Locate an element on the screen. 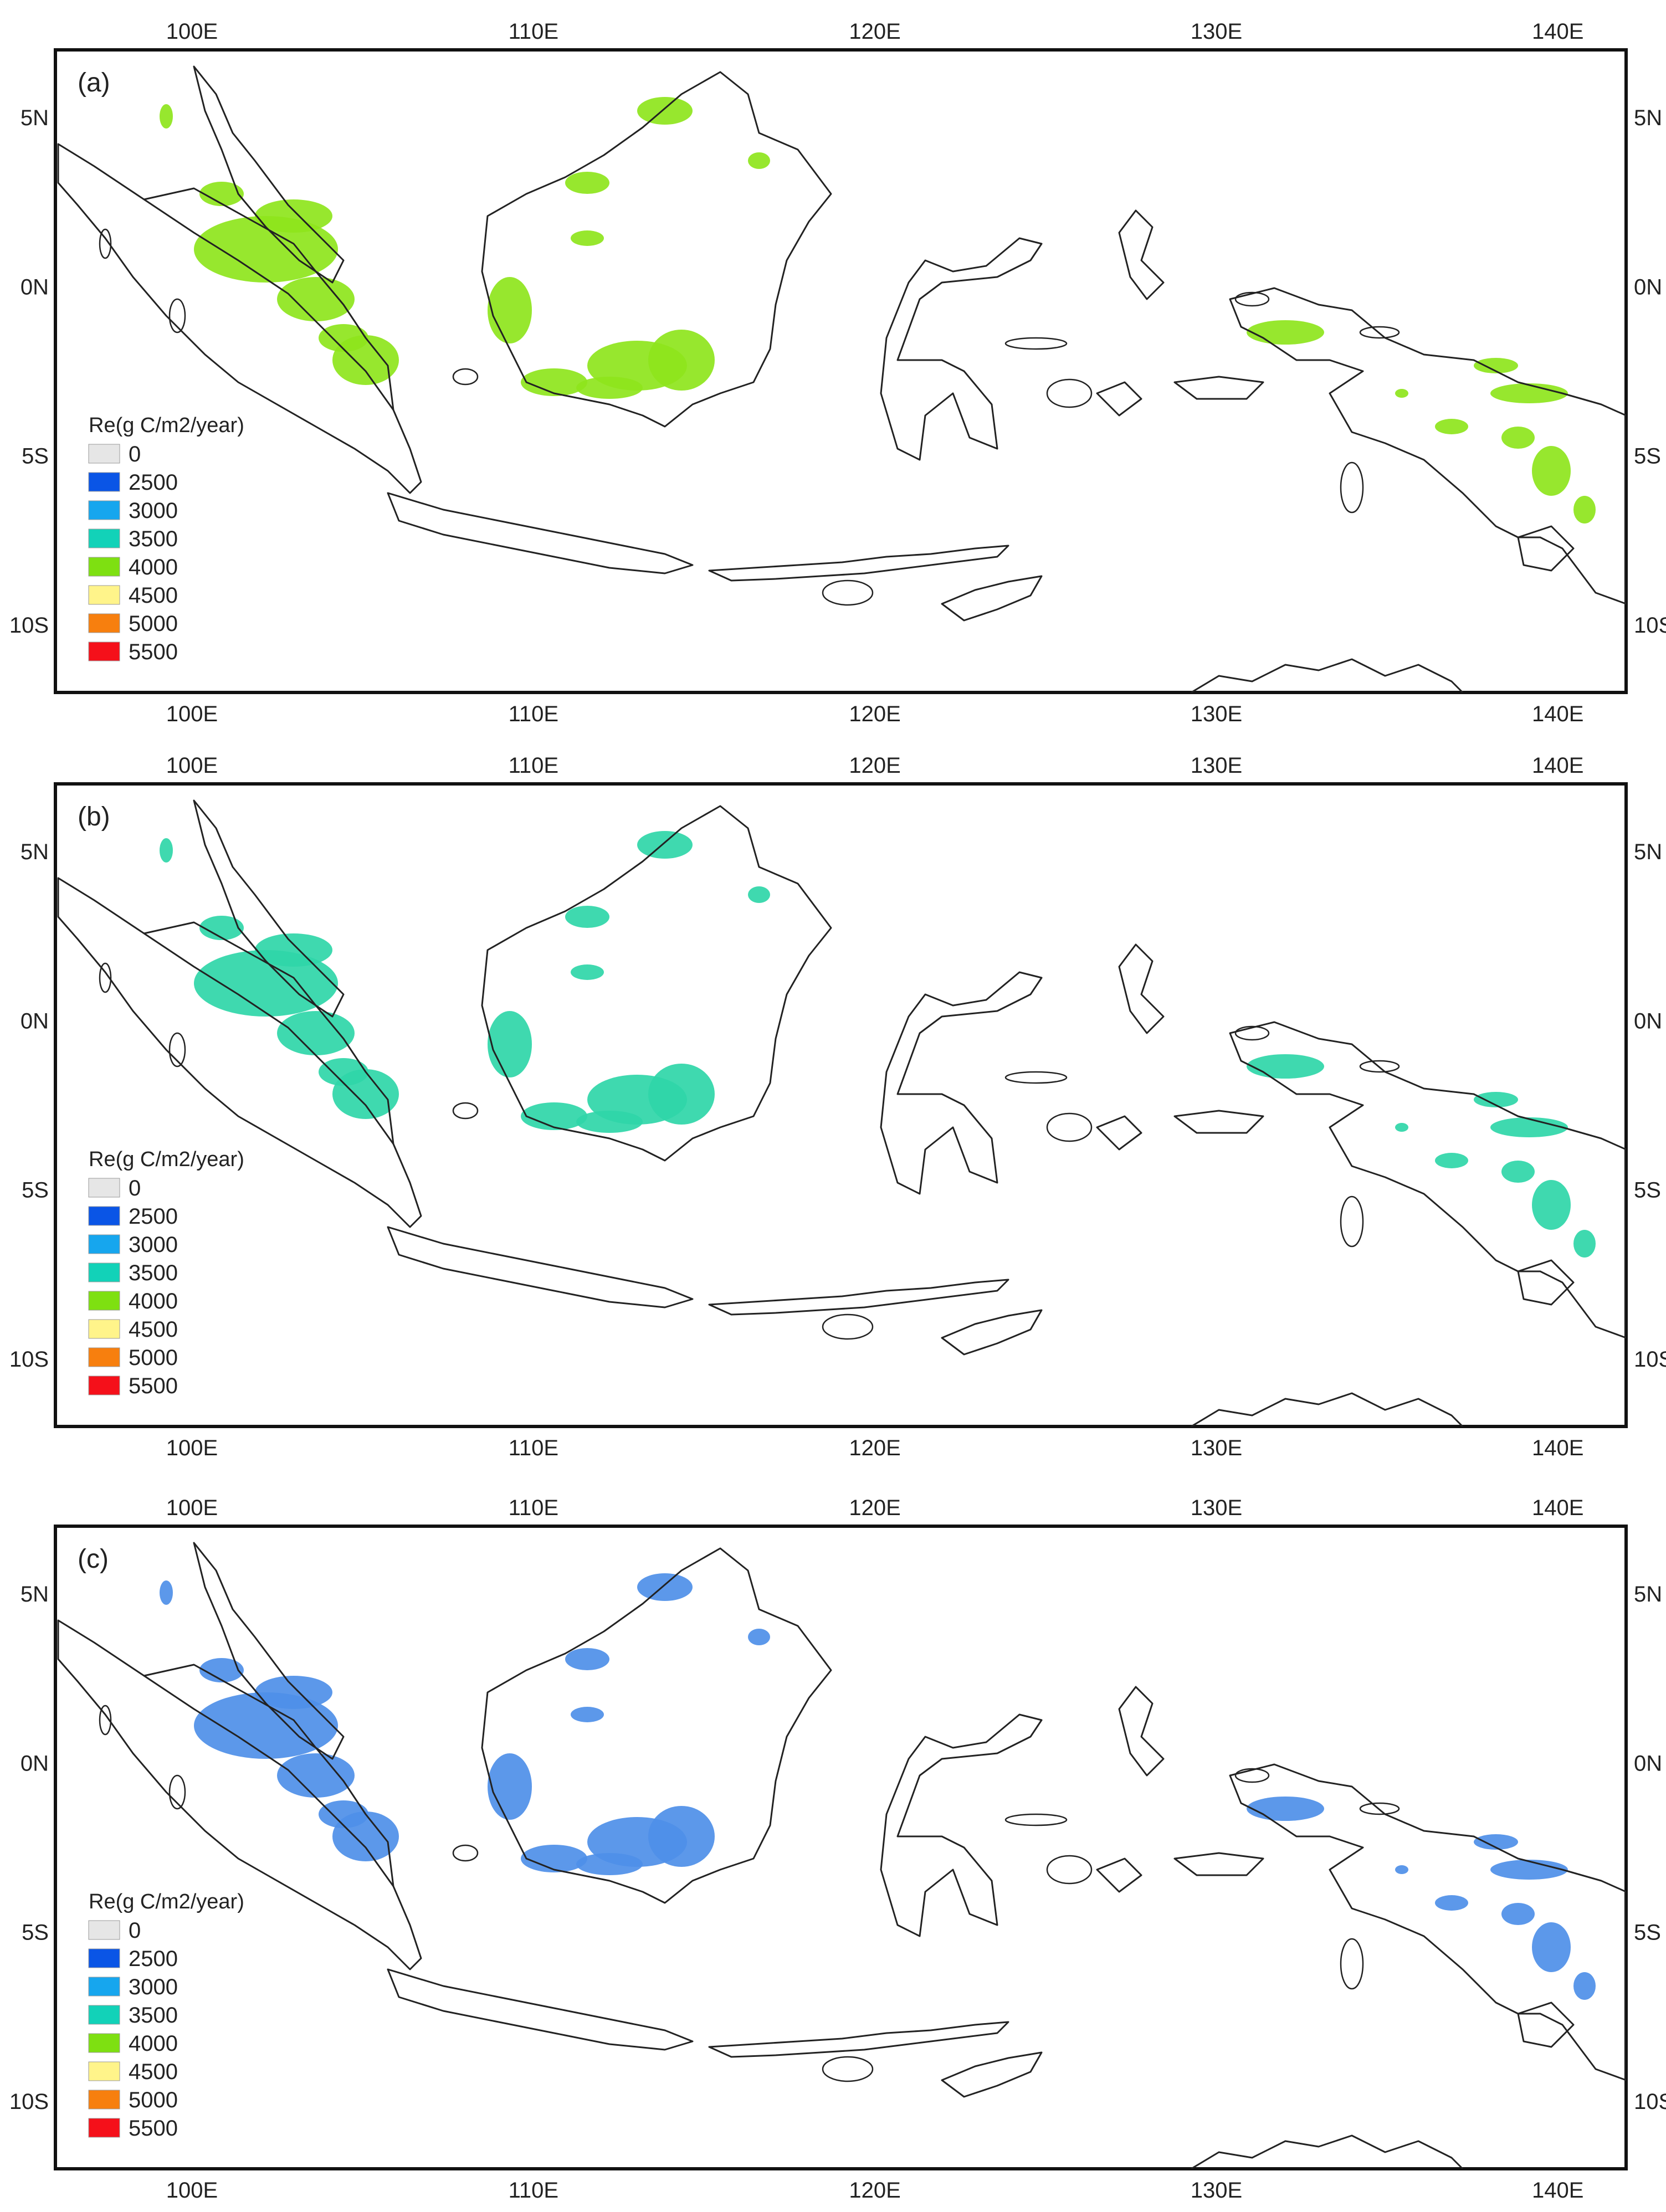 This screenshot has width=1666, height=2212. lon-tick-top: 130E is located at coordinates (1217, 765).